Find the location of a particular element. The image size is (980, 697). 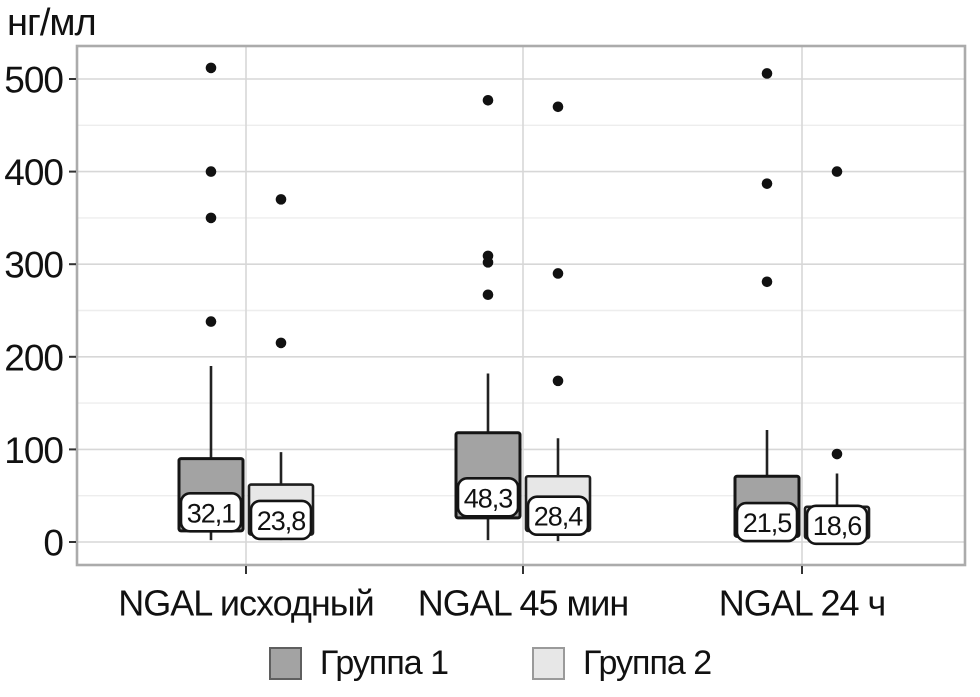

median-label: 23,8 is located at coordinates (281, 521).